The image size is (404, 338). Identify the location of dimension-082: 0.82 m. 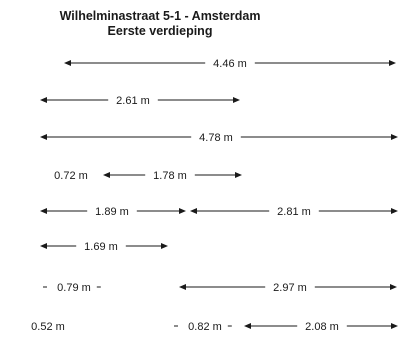
(203, 327).